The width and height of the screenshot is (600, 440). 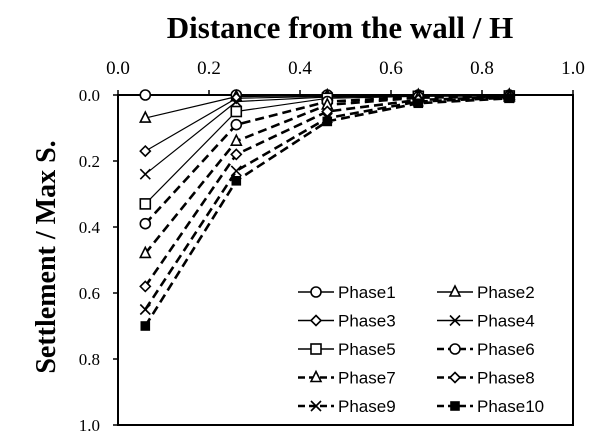 I want to click on y-tick-label: 0.2, so click(x=89, y=161).